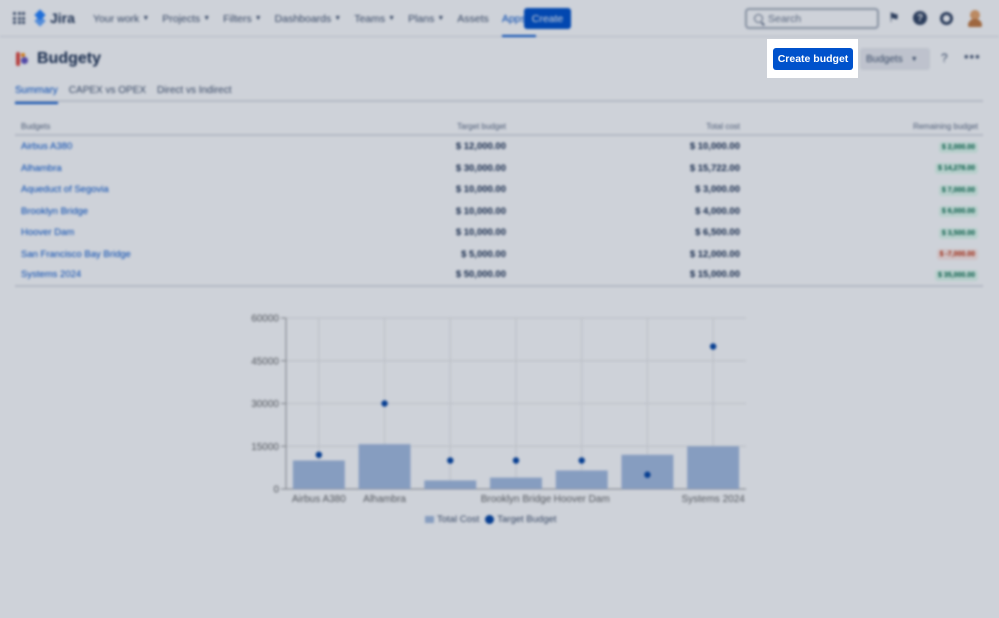  I want to click on target-budget-cell: $ 12,000.00, so click(480, 147).